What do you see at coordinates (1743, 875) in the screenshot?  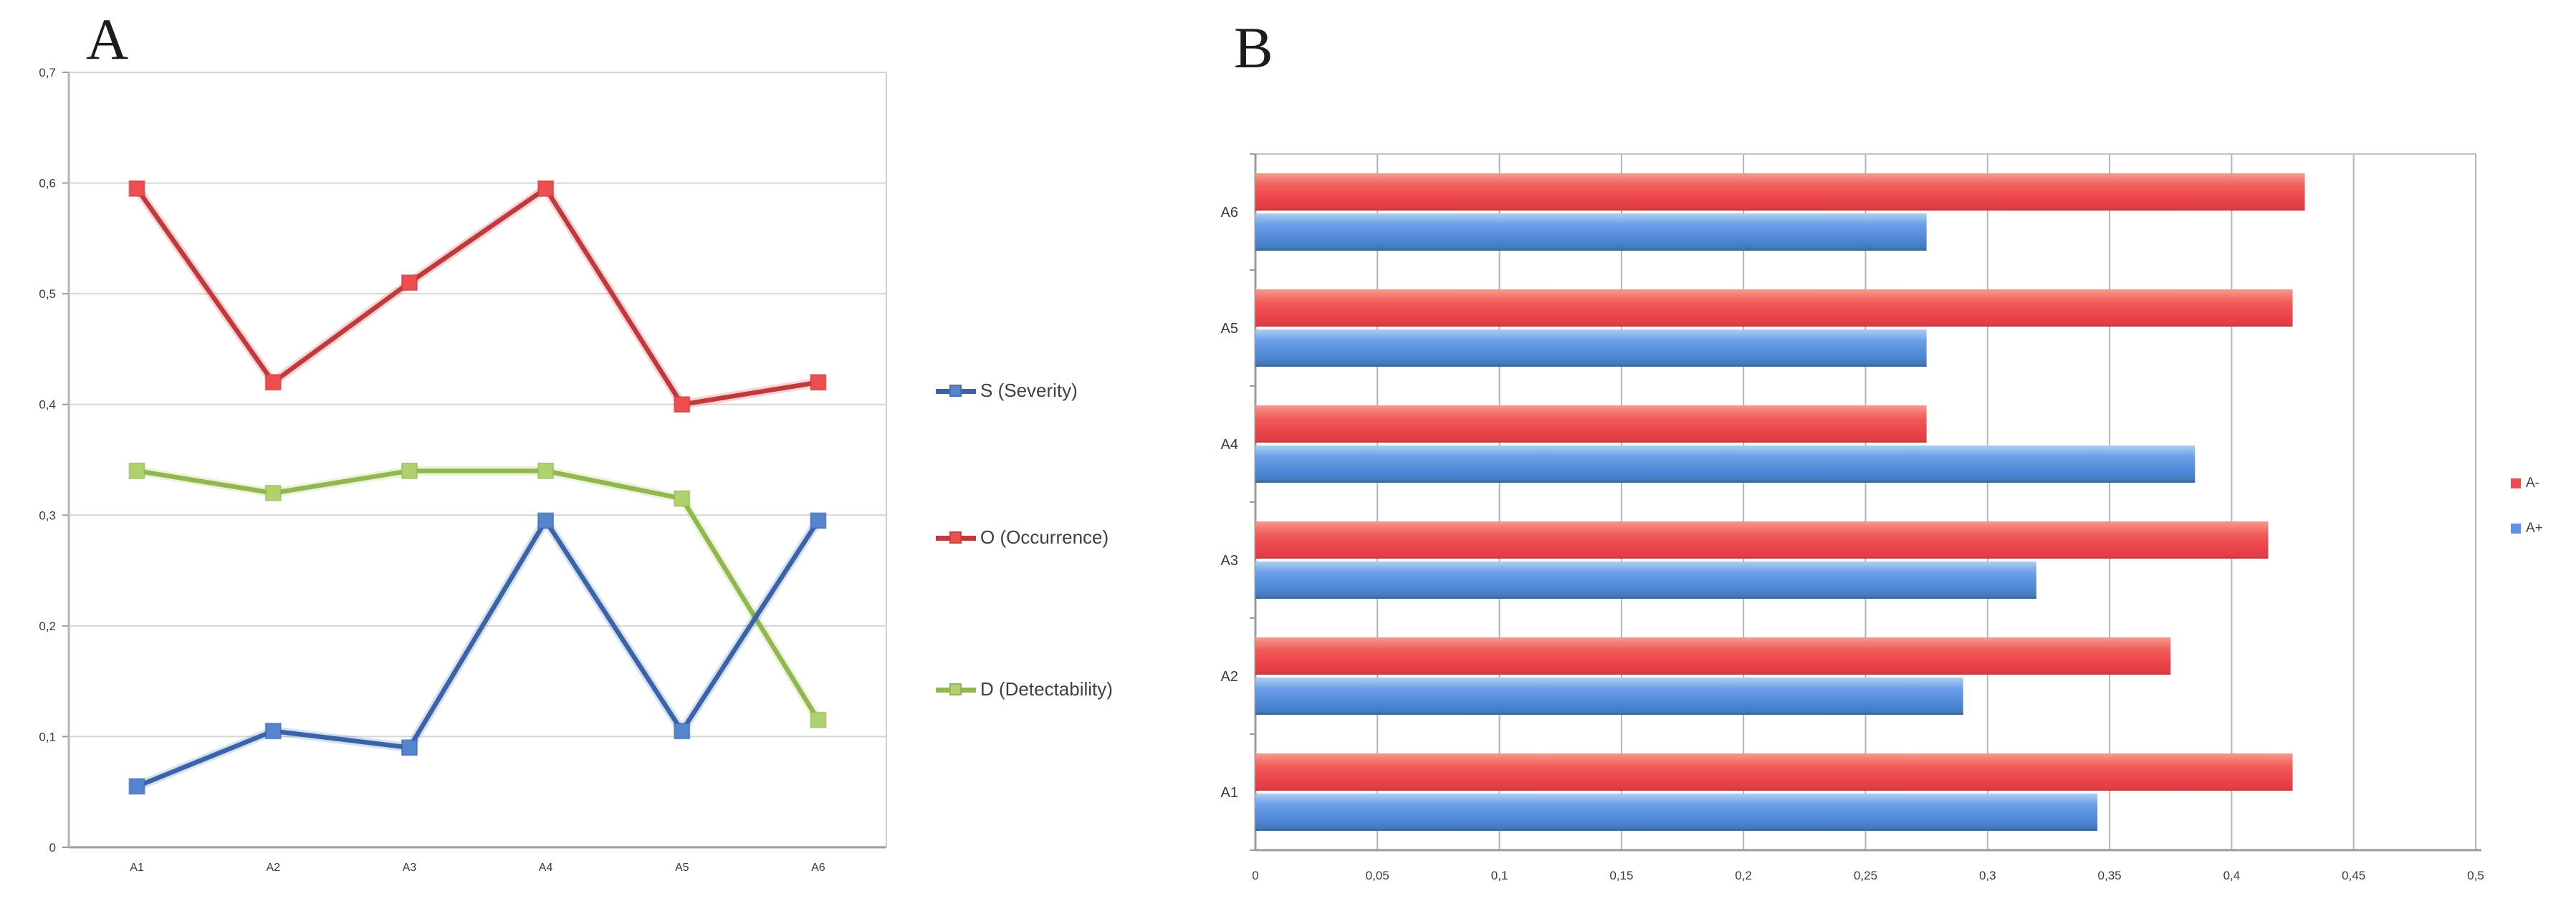 I see `x-tick-label: 0,2` at bounding box center [1743, 875].